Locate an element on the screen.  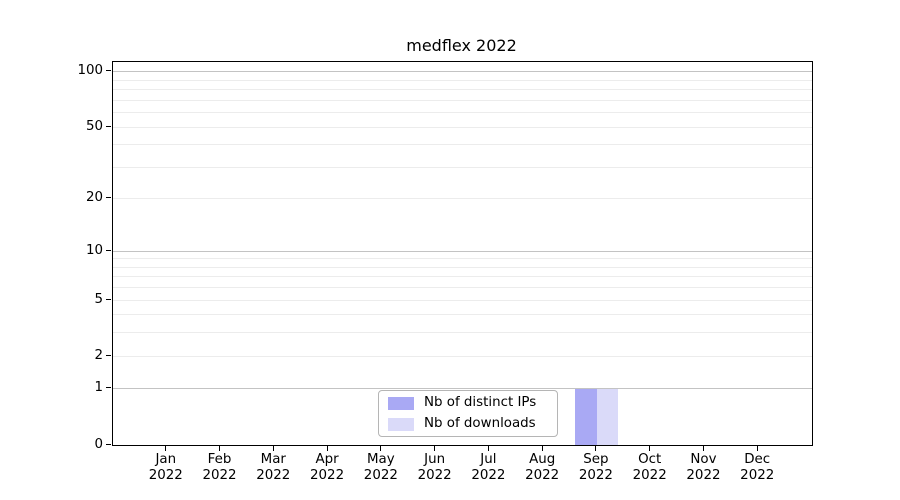
x-tick-month: Dec is located at coordinates (757, 459).